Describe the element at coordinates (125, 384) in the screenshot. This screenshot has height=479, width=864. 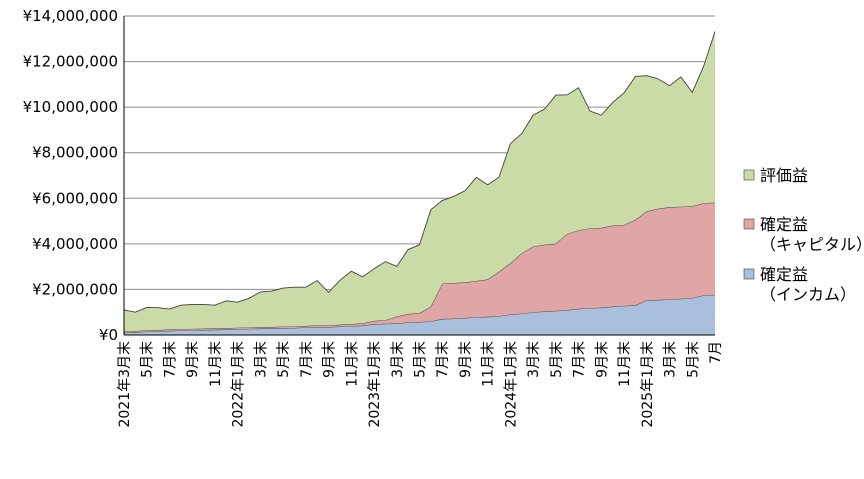
I see `x-tick-label: 2021年3月末` at that location.